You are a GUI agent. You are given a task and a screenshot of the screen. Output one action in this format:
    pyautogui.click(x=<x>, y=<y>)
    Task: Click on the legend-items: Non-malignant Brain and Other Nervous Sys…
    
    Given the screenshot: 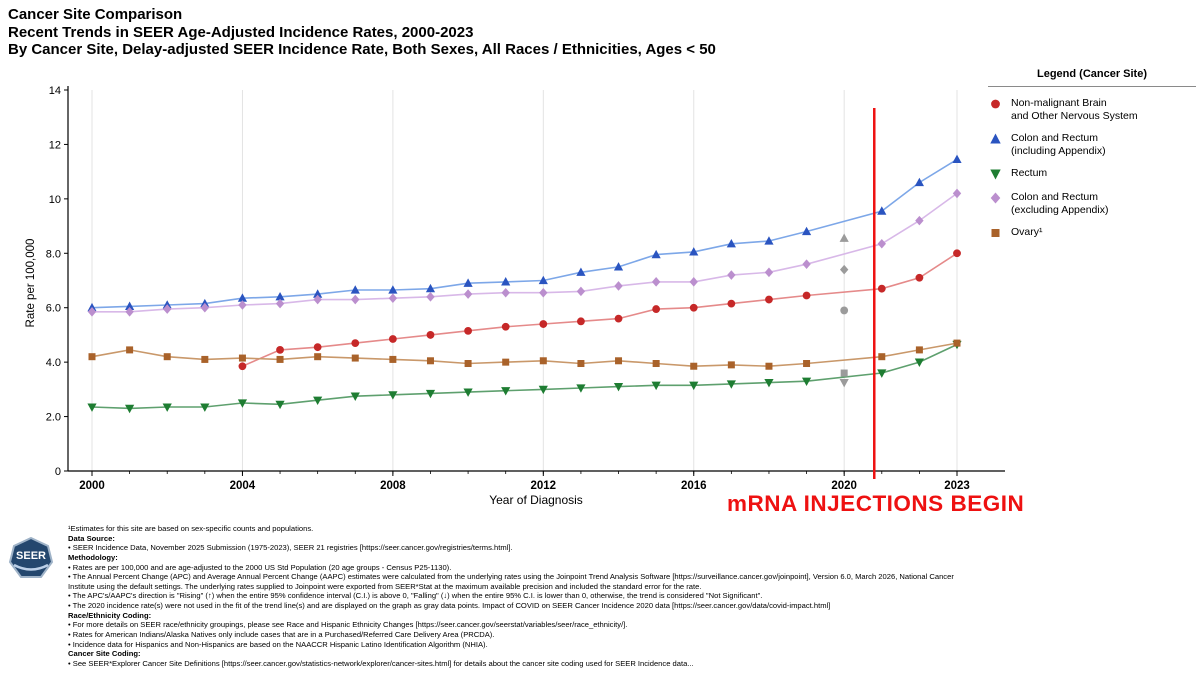 What is the action you would take?
    pyautogui.click(x=1092, y=168)
    